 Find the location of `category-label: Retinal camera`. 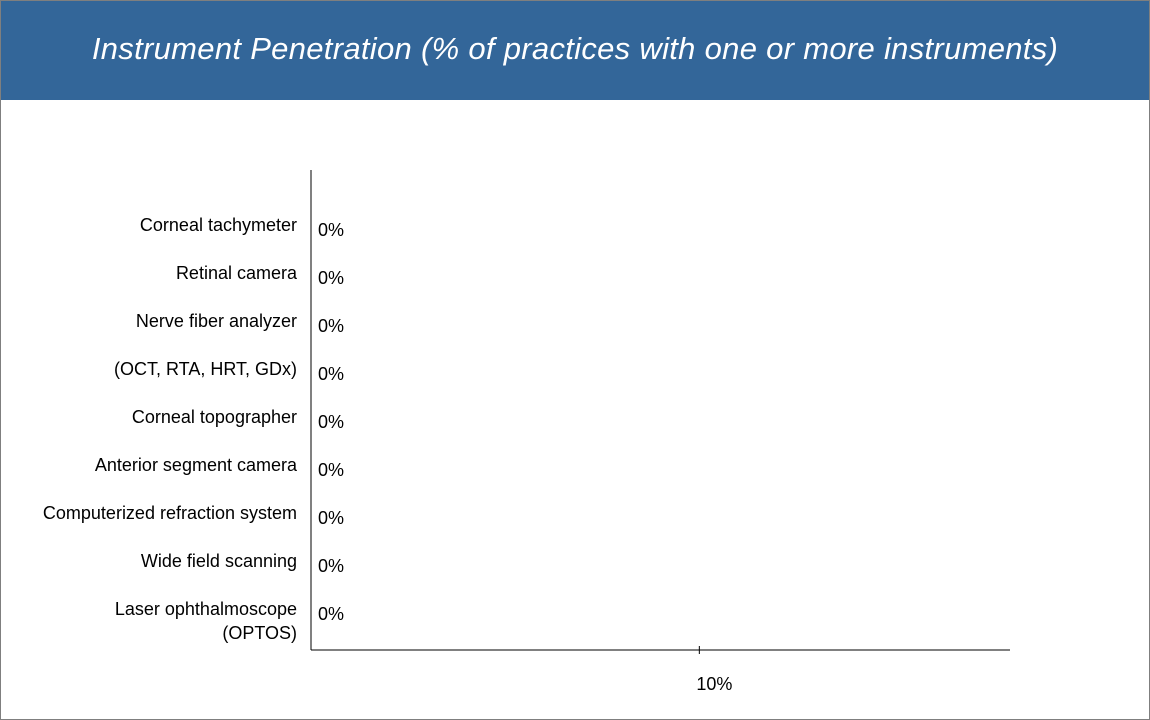

category-label: Retinal camera is located at coordinates (237, 273).